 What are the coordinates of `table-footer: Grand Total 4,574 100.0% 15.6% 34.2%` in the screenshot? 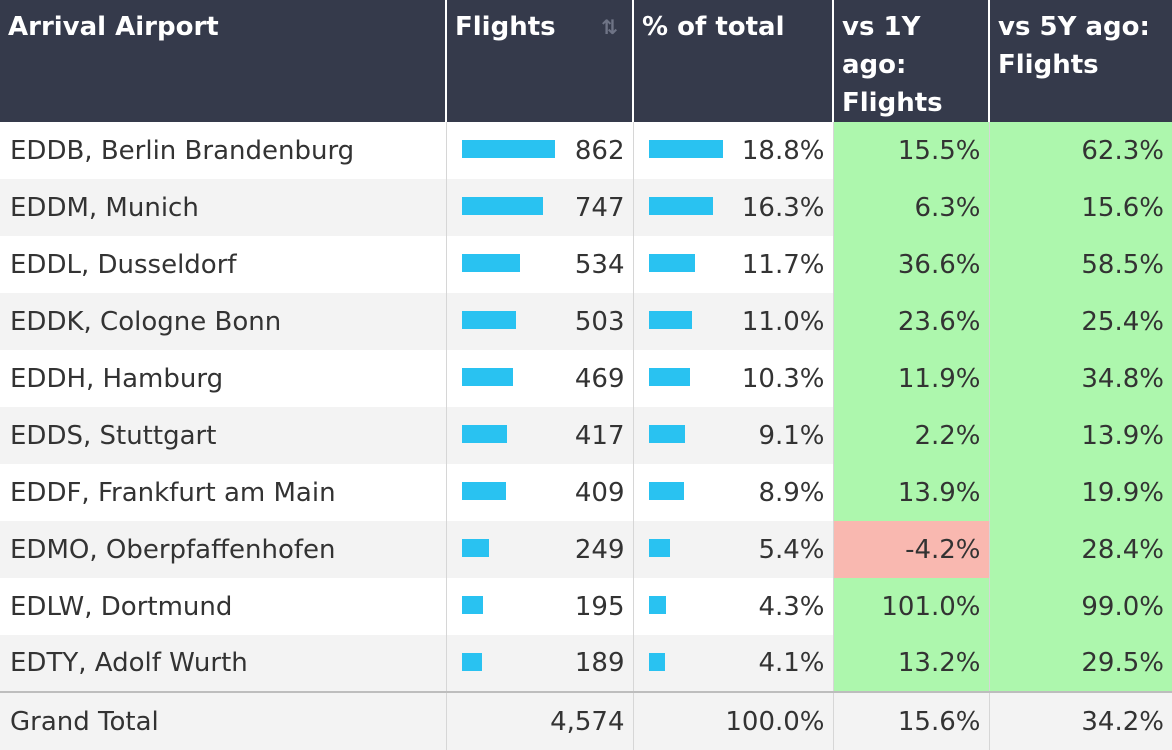 It's located at (586, 720).